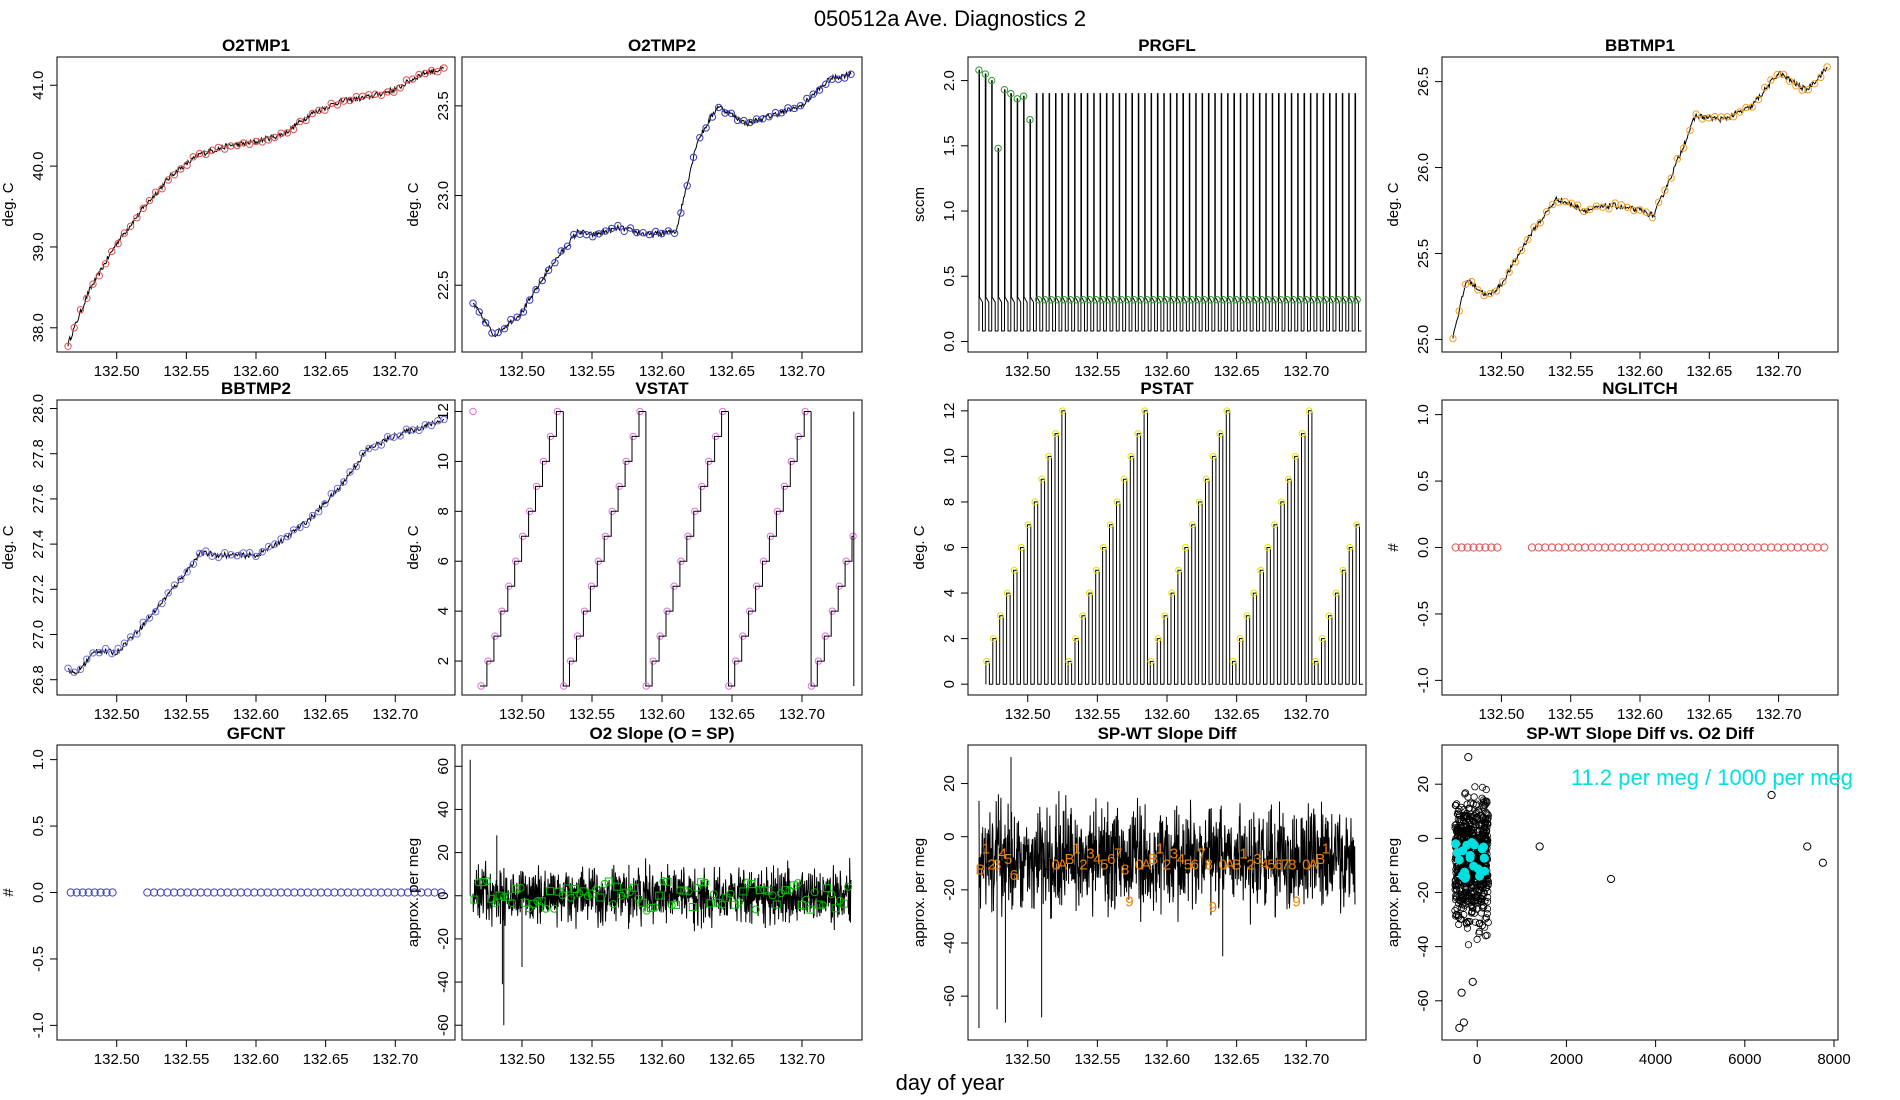 The width and height of the screenshot is (1900, 1100). Describe the element at coordinates (1237, 371) in the screenshot. I see `x-tick-label: 132.65` at that location.